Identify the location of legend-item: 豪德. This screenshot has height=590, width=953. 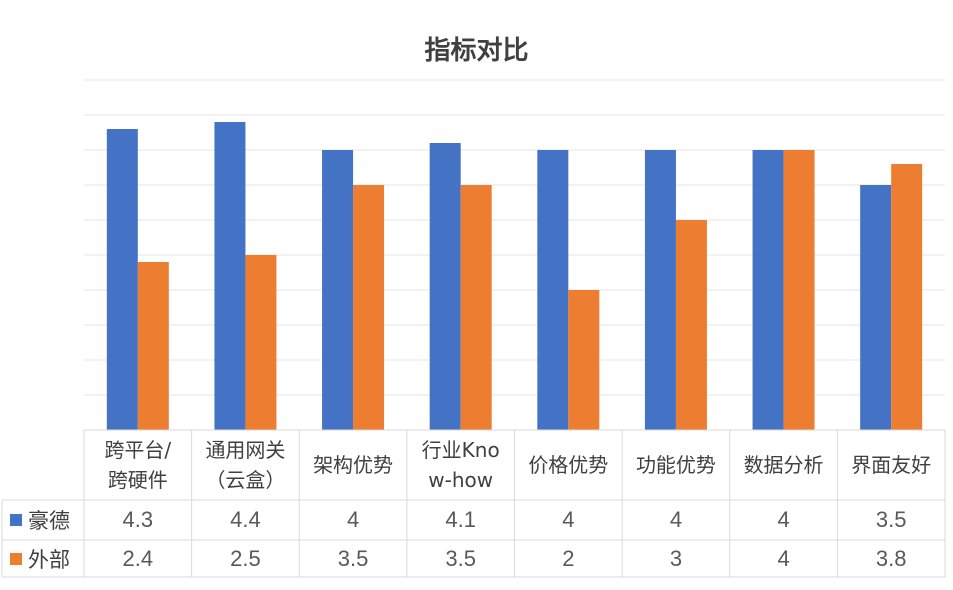
(40, 520).